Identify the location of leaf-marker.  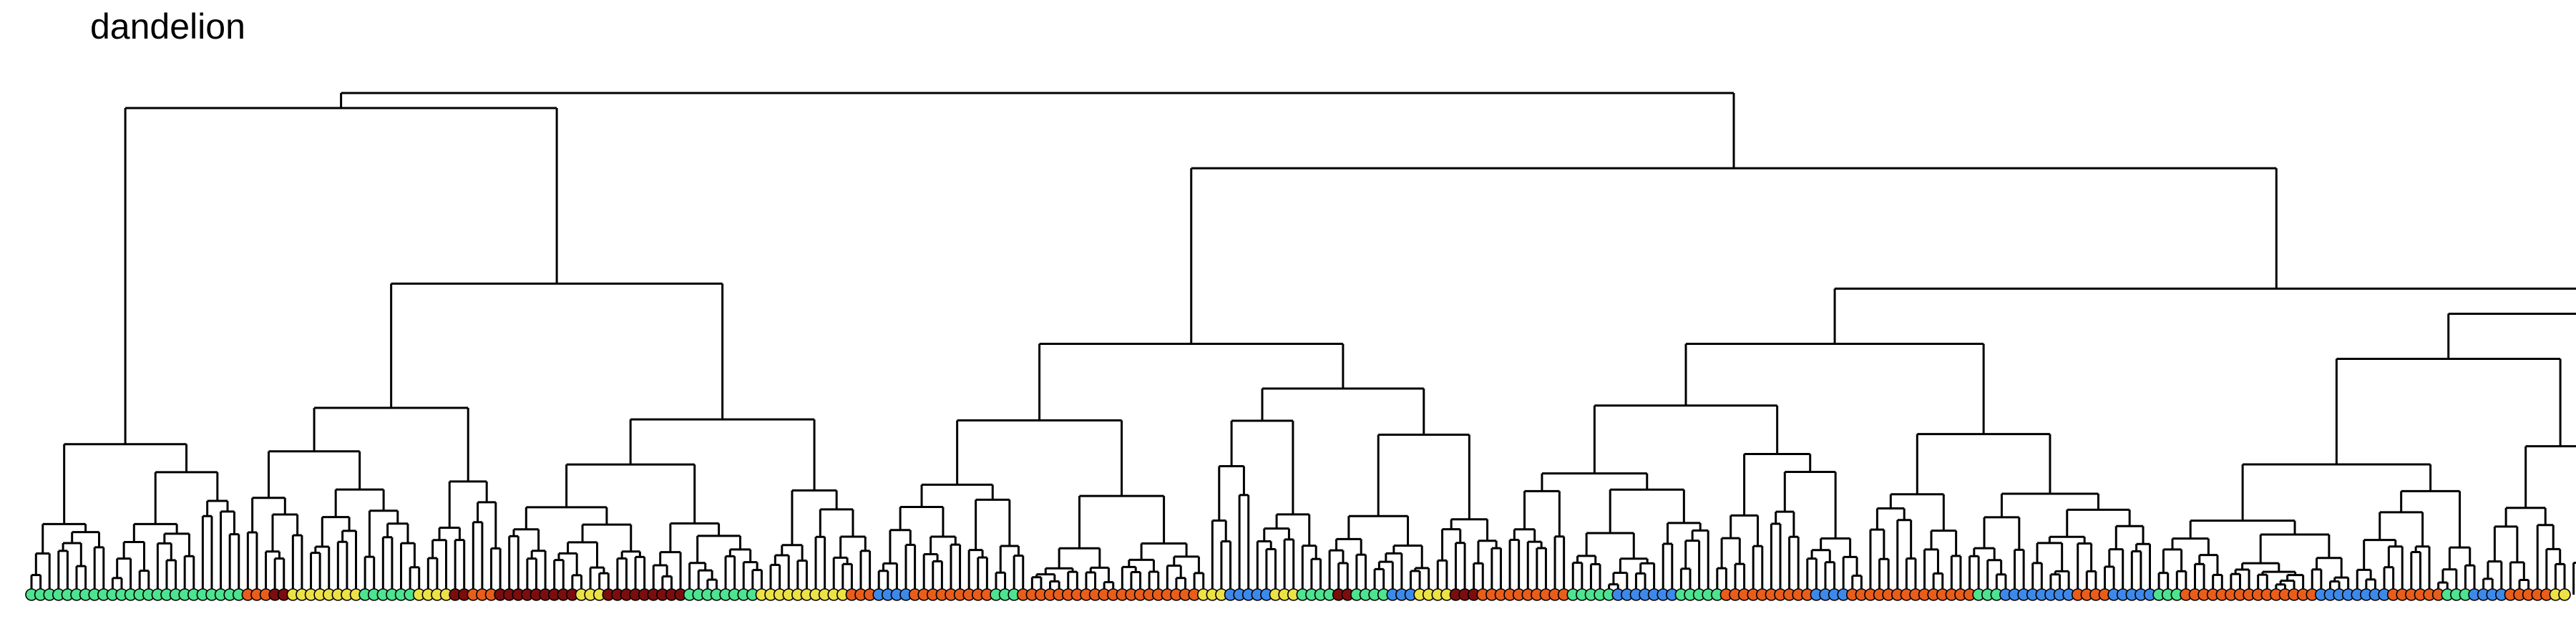
(2564, 594).